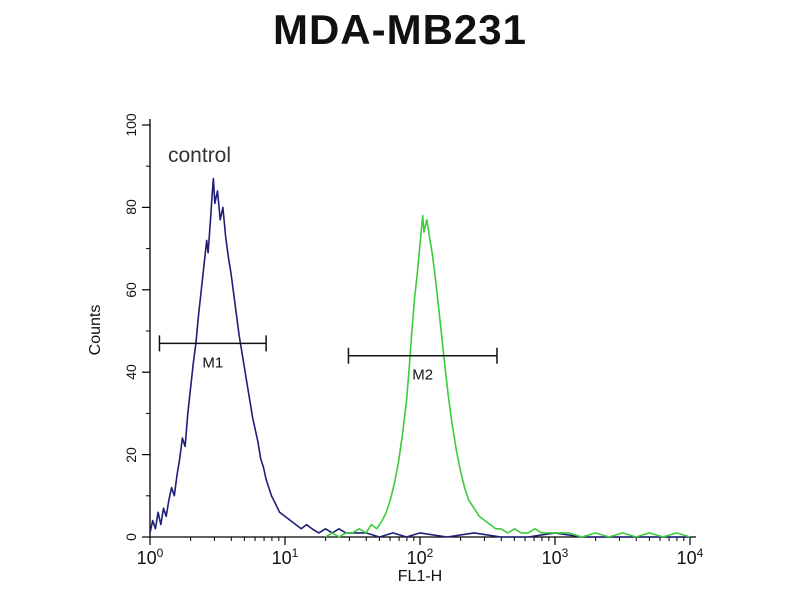 Image resolution: width=800 pixels, height=600 pixels. Describe the element at coordinates (400, 29) in the screenshot. I see `chart-title: MDA-MB231` at that location.